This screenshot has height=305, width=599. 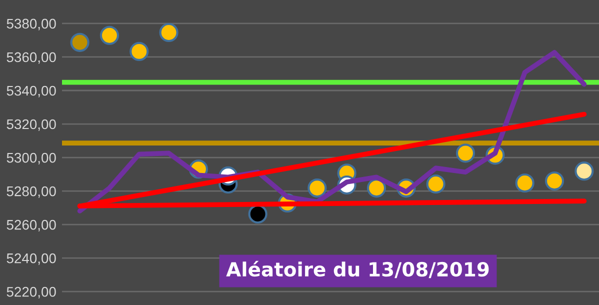 What do you see at coordinates (31, 125) in the screenshot?
I see `y-tick-label: 5320,00` at bounding box center [31, 125].